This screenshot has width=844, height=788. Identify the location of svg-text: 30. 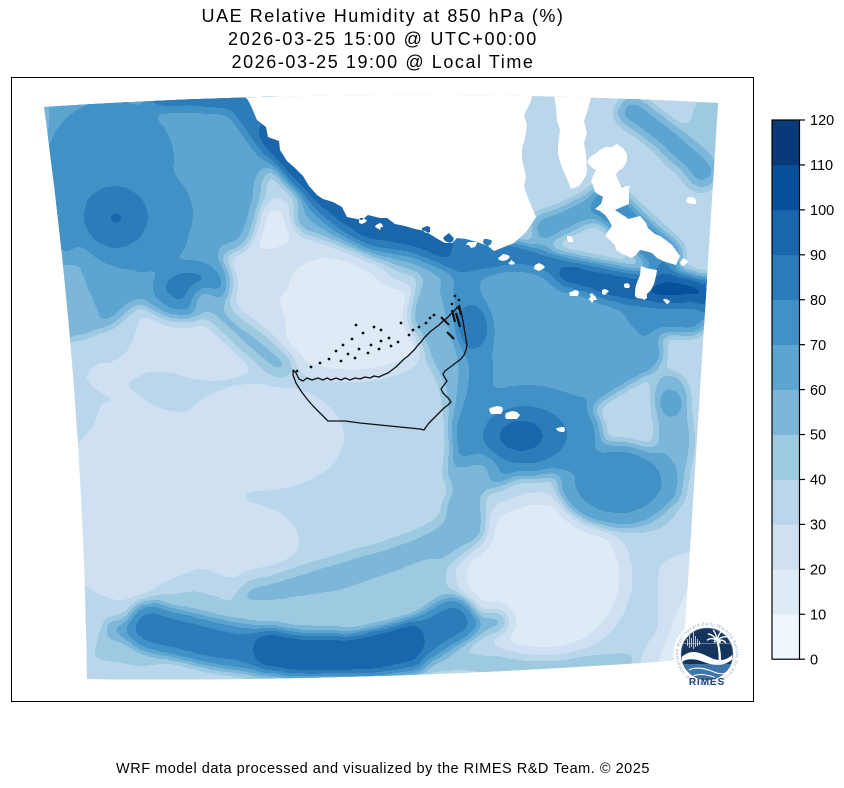
(818, 525).